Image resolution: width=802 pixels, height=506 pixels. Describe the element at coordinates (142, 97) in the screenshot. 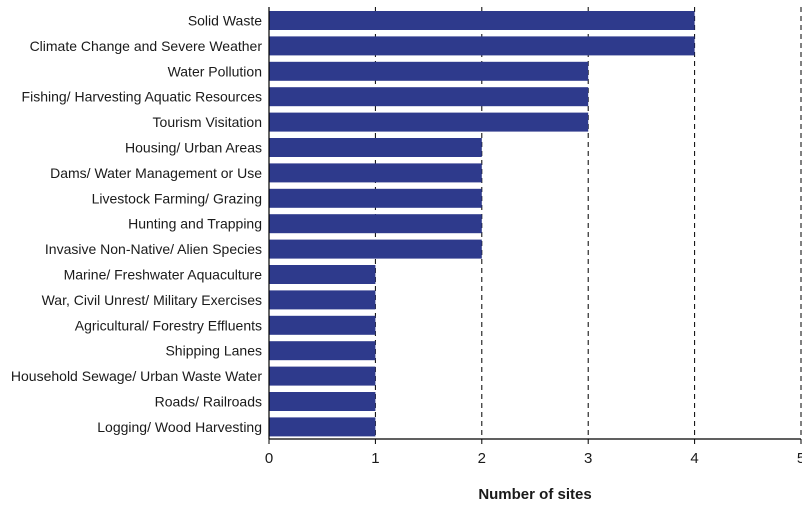

I see `category-label: Fishing/ Harvesting Aquatic Resources` at that location.